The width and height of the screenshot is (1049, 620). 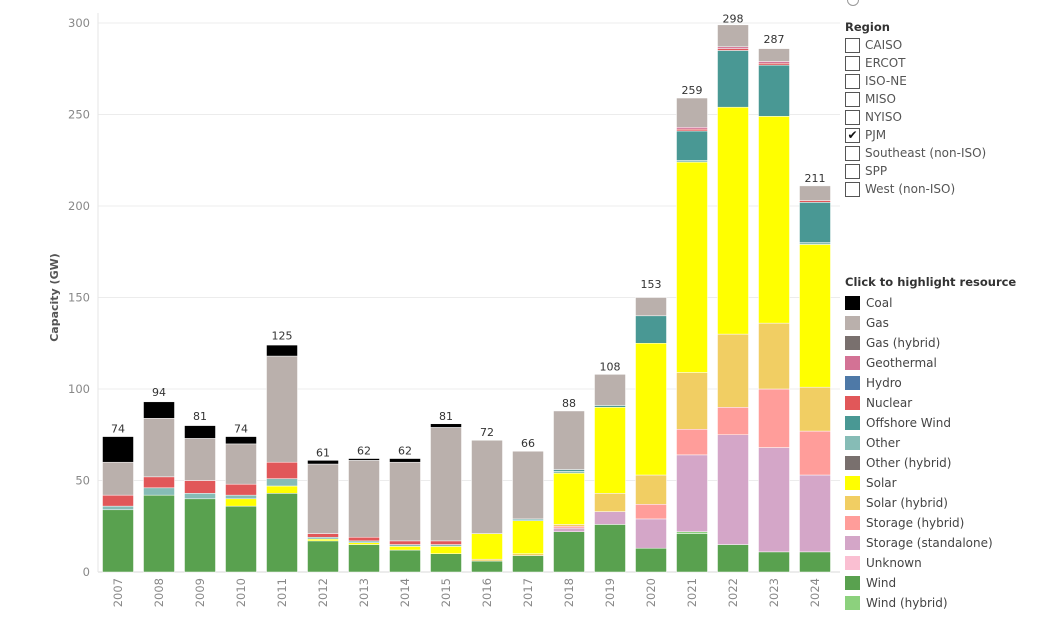 I want to click on legend-item: Offshore Wind, so click(x=930, y=423).